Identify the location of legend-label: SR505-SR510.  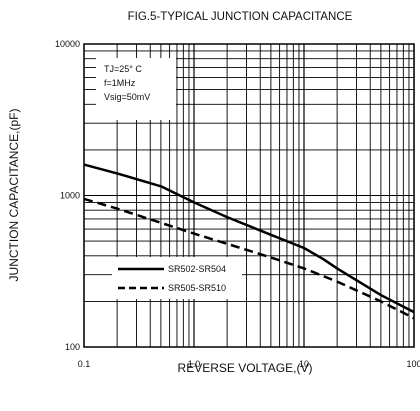
(197, 288).